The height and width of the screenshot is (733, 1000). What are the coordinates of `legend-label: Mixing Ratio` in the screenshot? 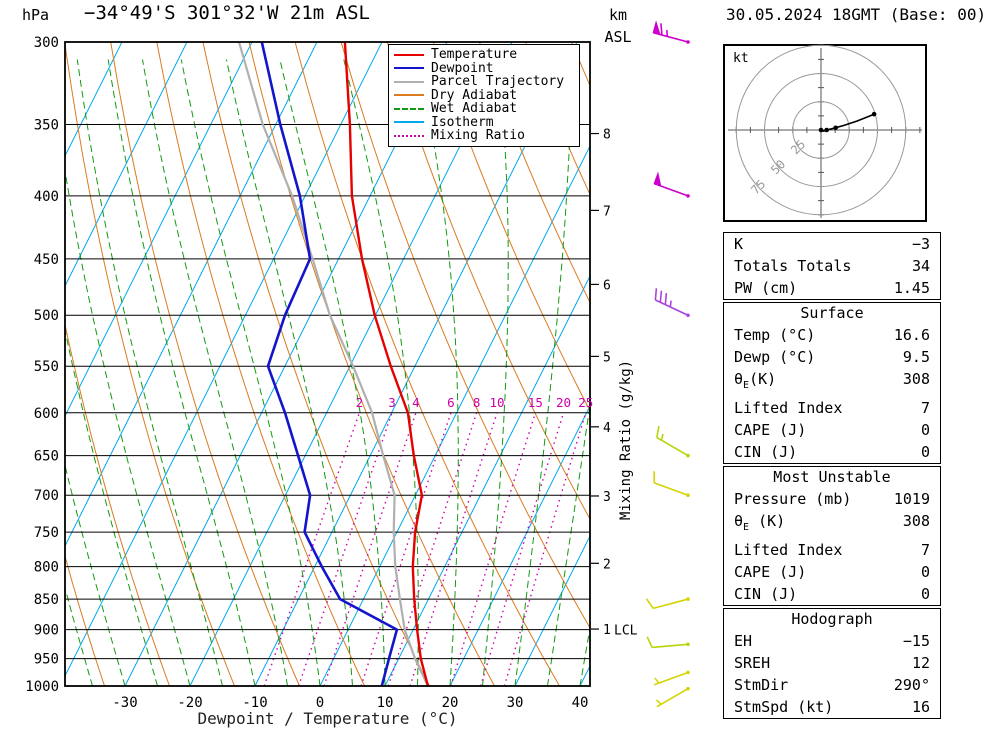 It's located at (478, 136).